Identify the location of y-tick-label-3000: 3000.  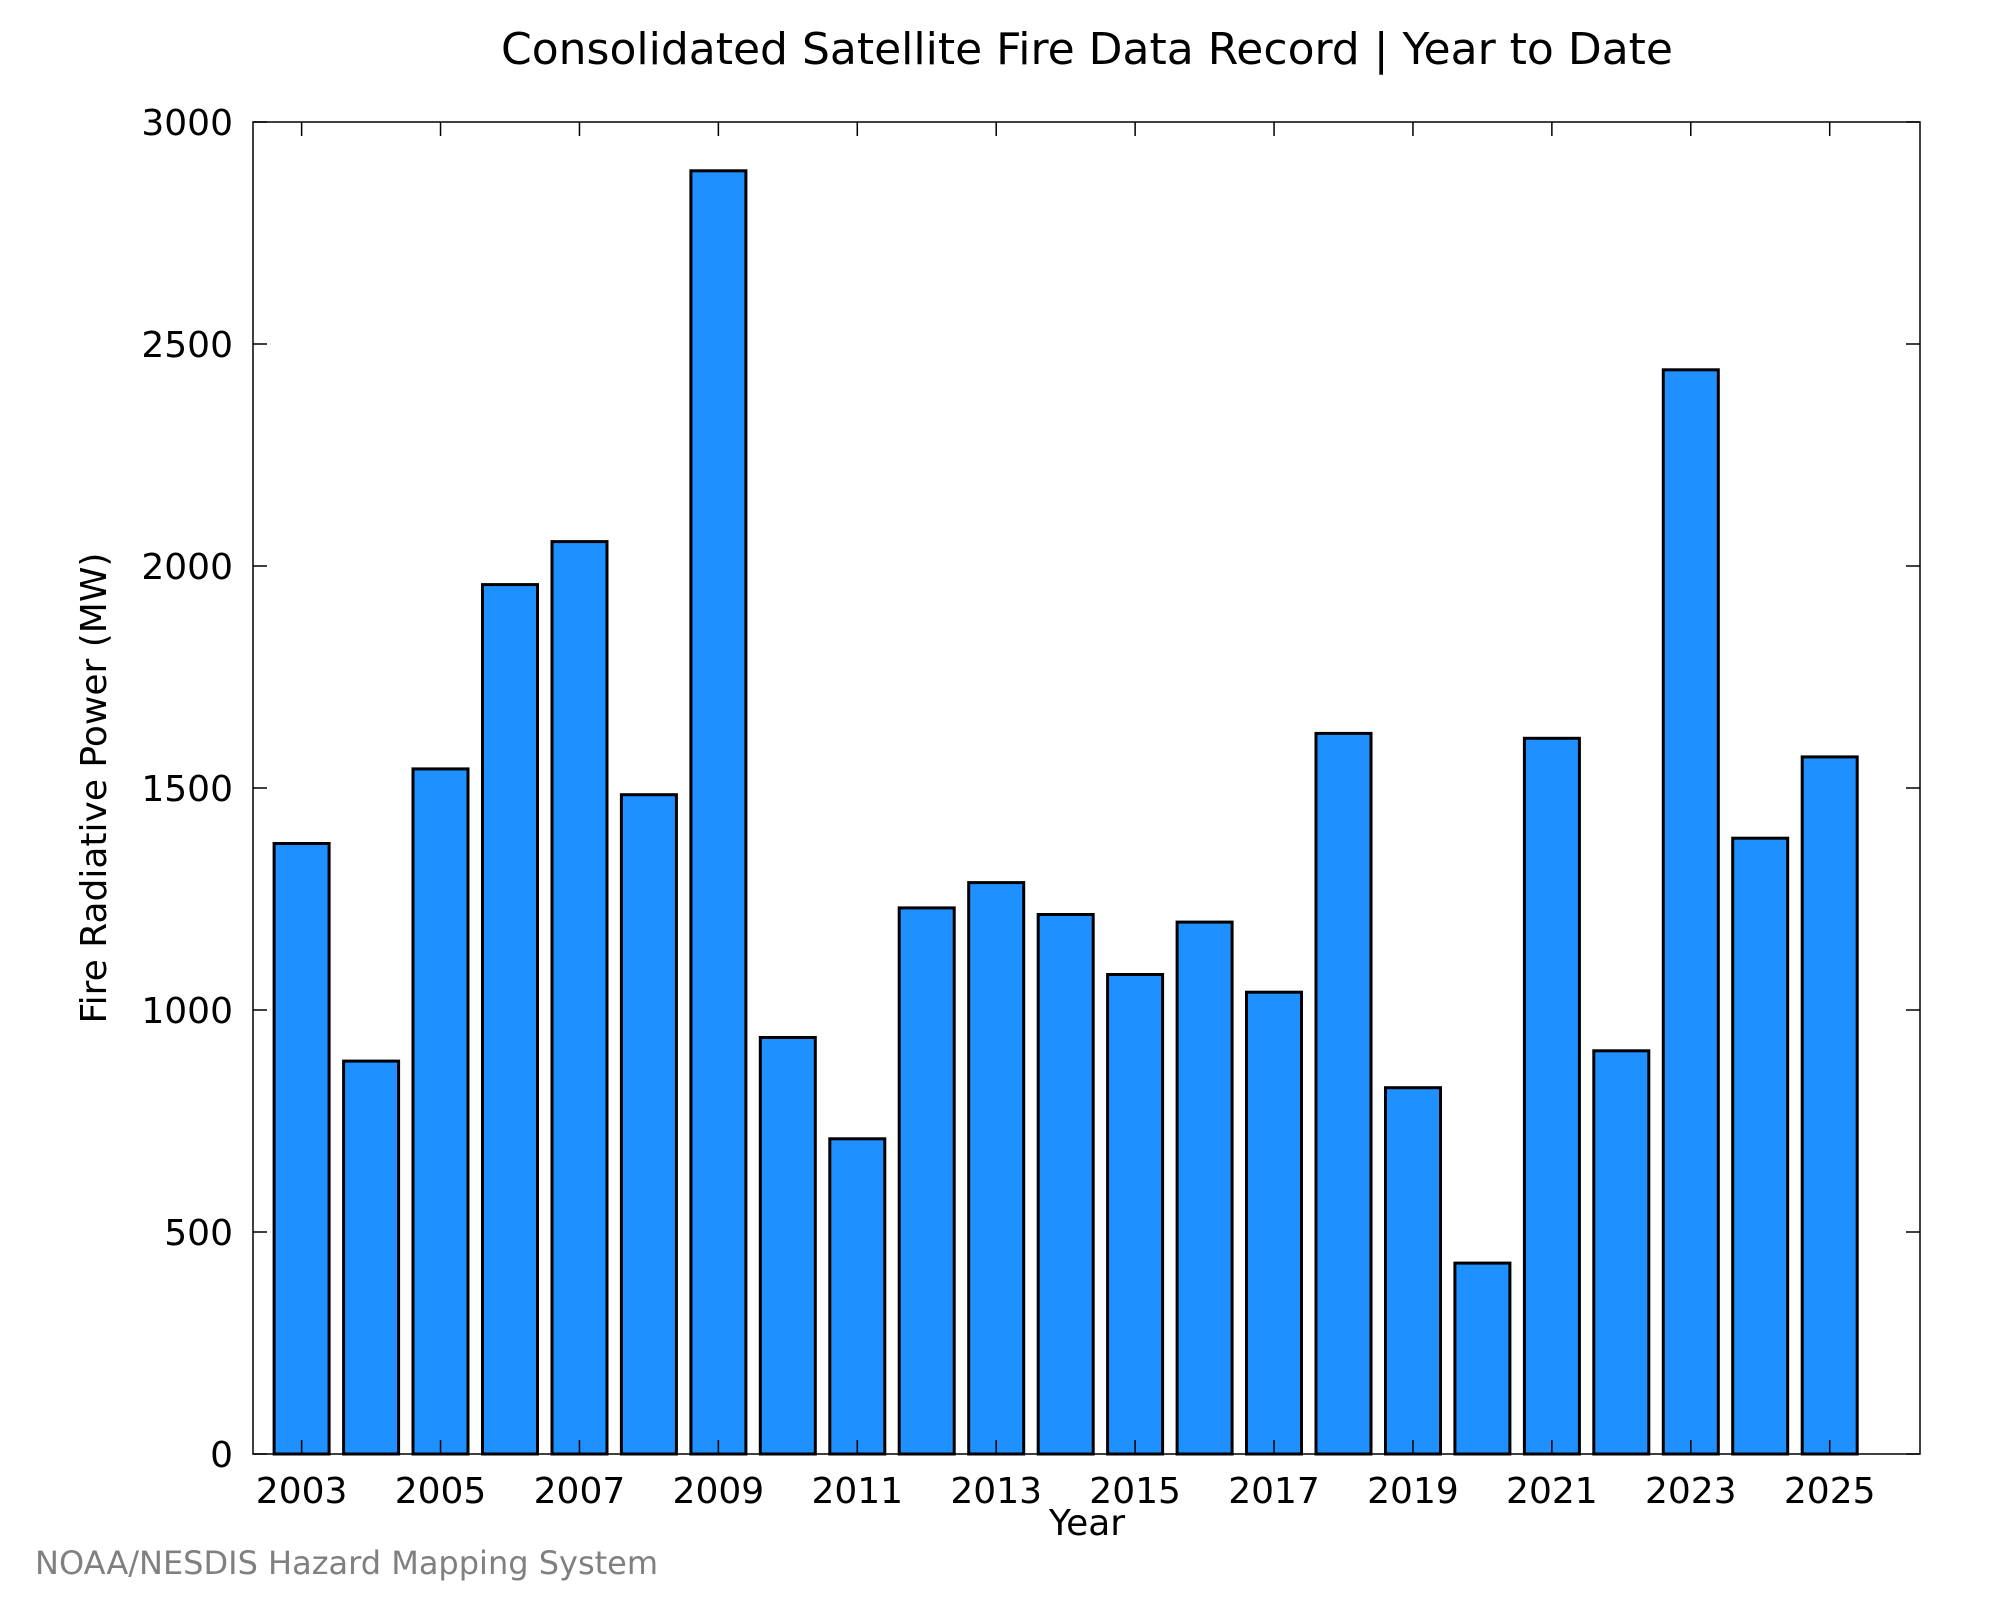
(187, 123).